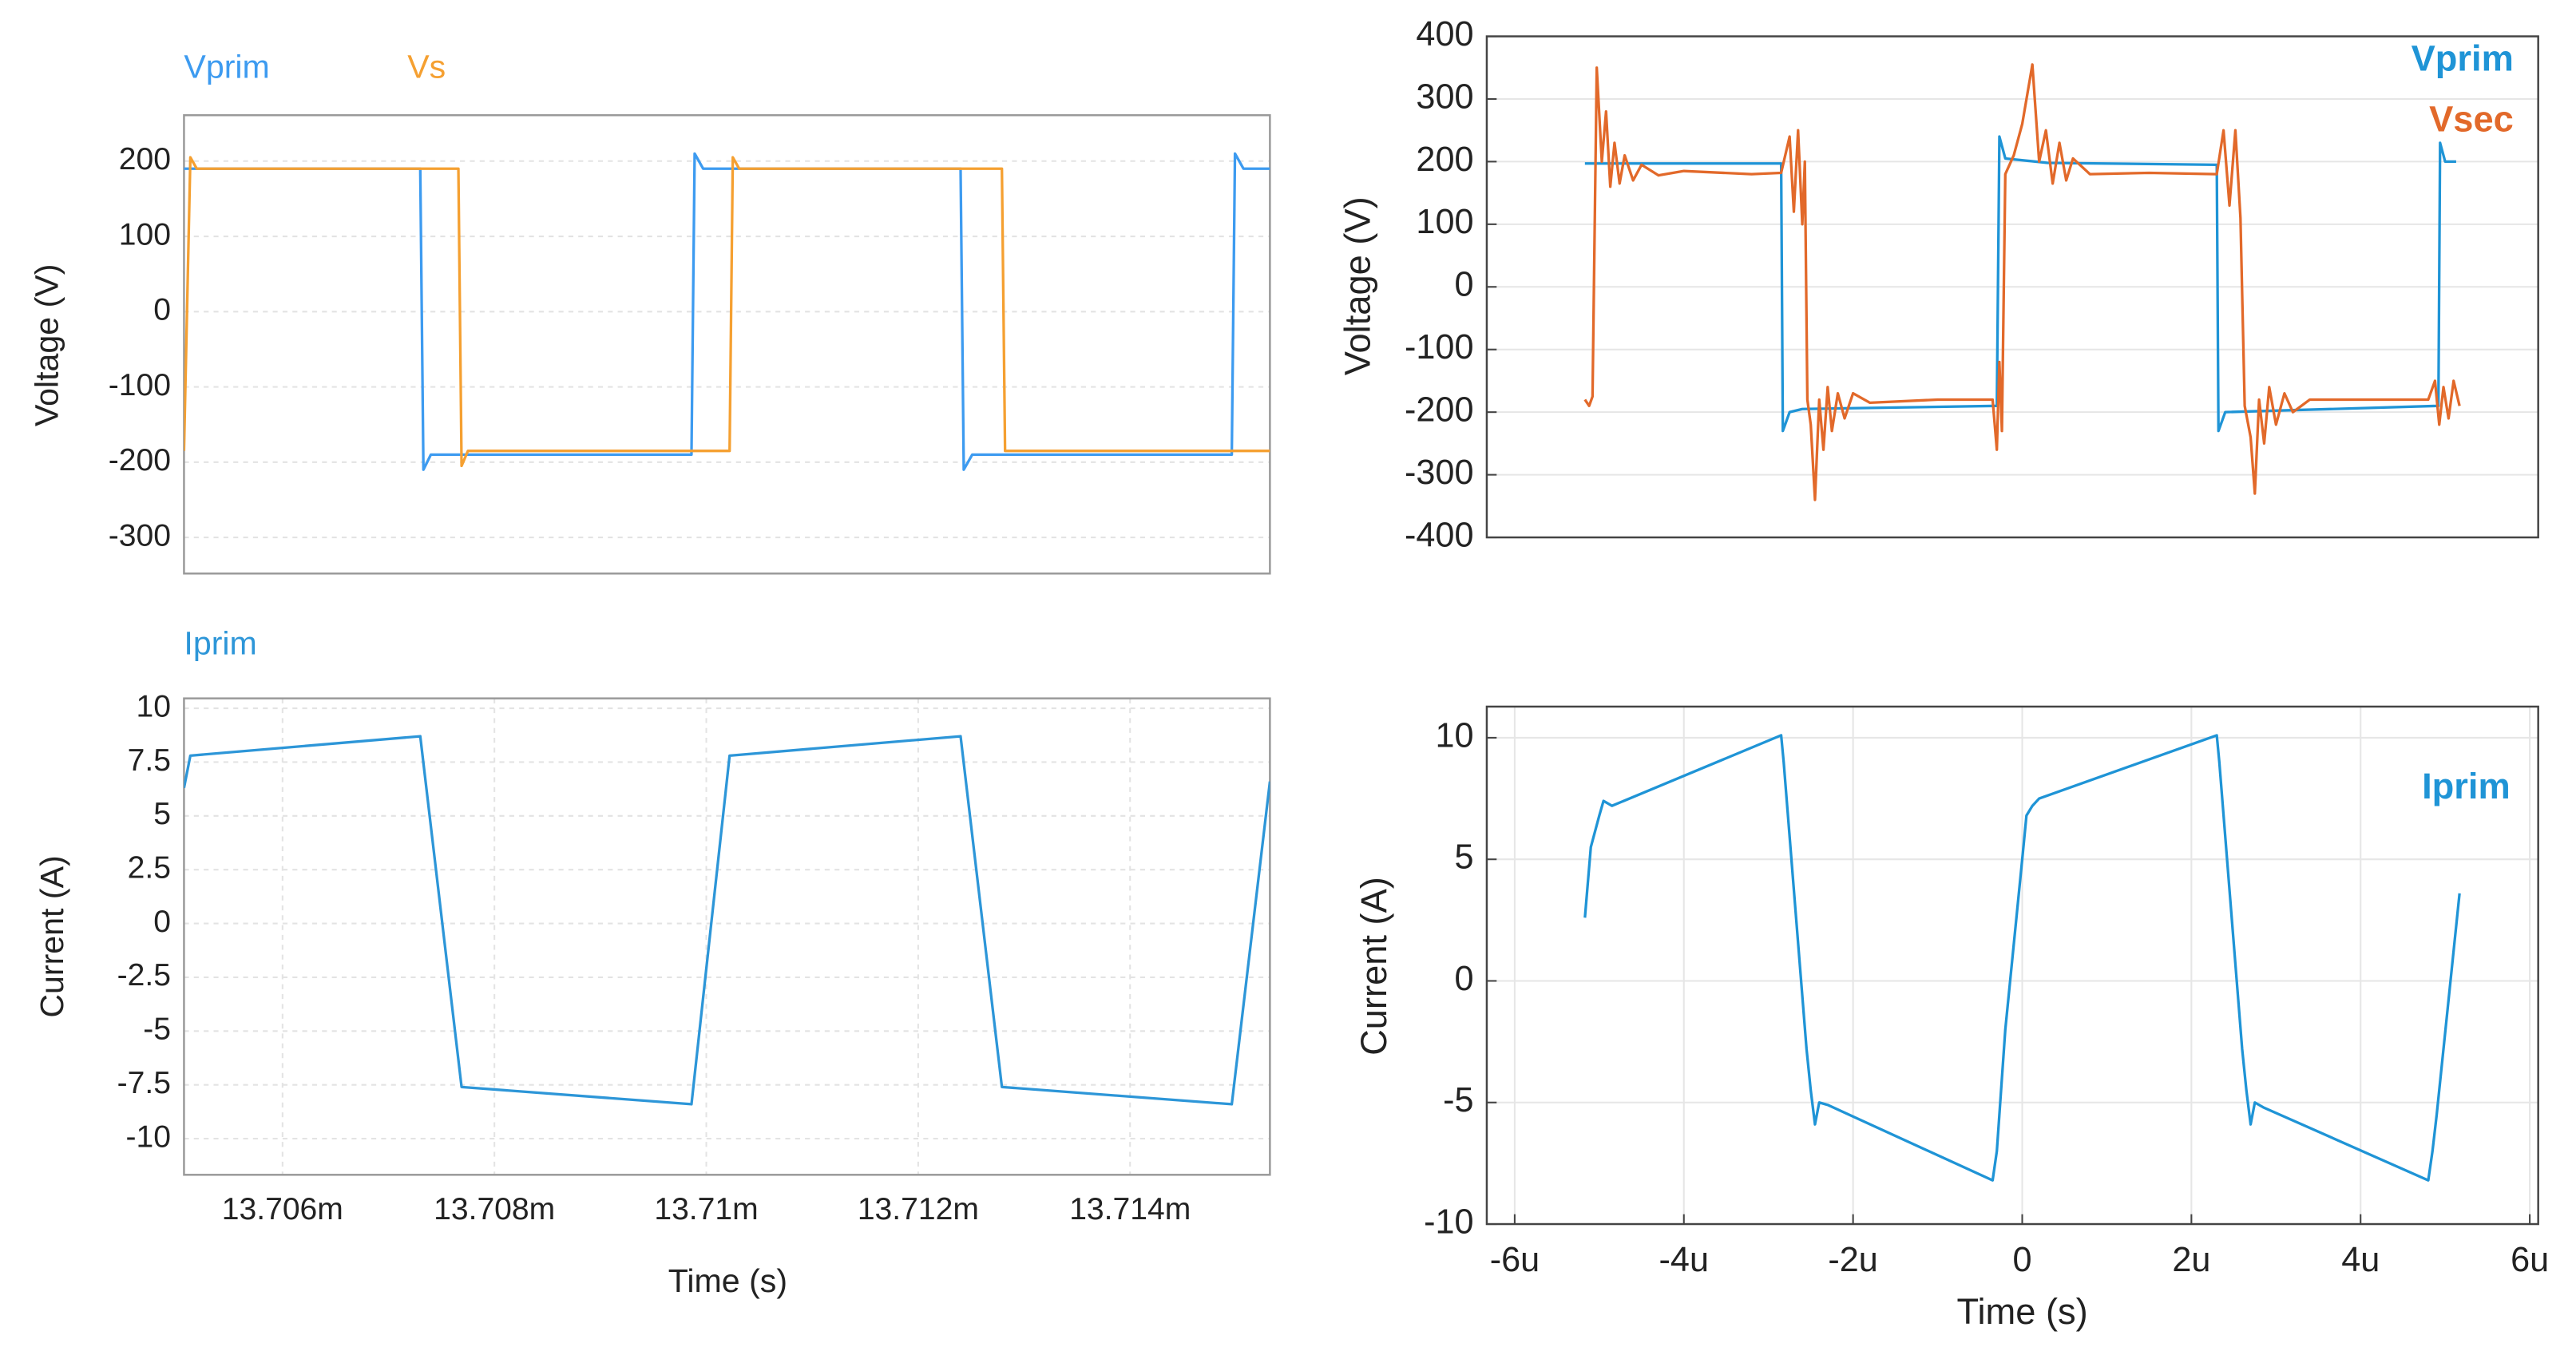  I want to click on y-tick-label: 300, so click(1444, 97).